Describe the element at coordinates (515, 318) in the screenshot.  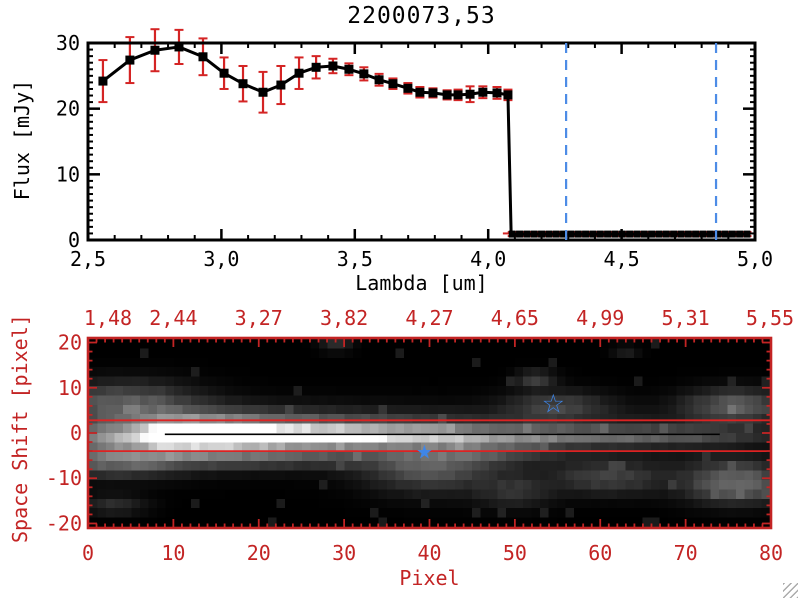
I see `svg-text: 4,65` at that location.